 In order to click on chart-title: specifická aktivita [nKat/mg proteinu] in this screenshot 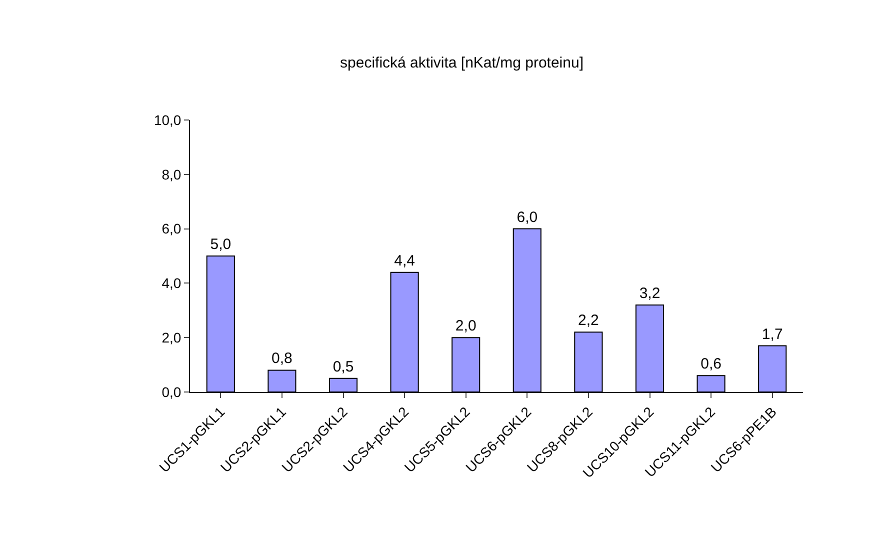, I will do `click(462, 63)`.